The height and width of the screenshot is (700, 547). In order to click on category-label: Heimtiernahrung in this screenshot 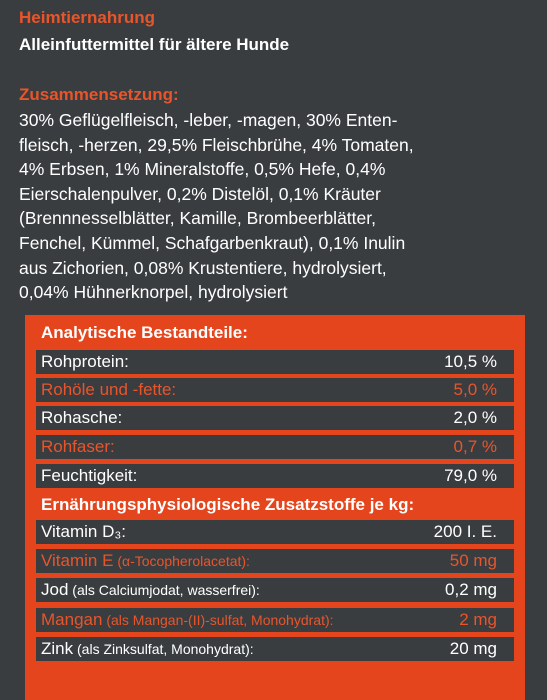, I will do `click(87, 17)`.